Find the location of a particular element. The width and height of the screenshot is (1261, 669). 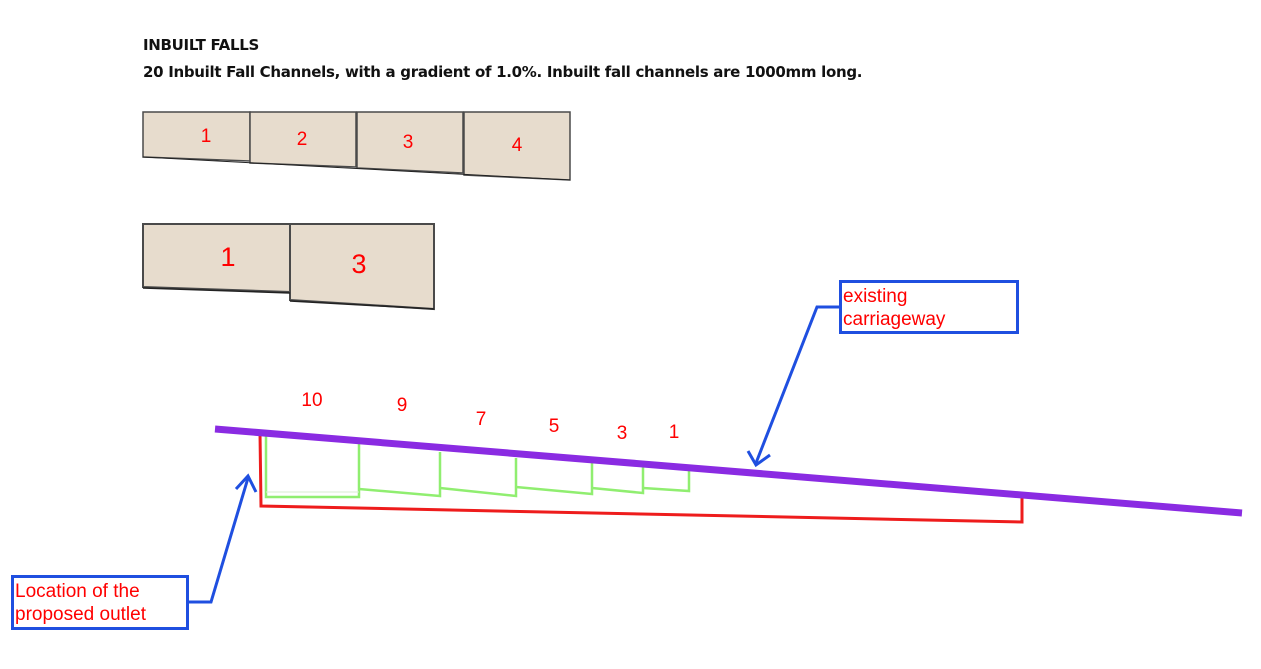

row2-block is located at coordinates (216, 258).